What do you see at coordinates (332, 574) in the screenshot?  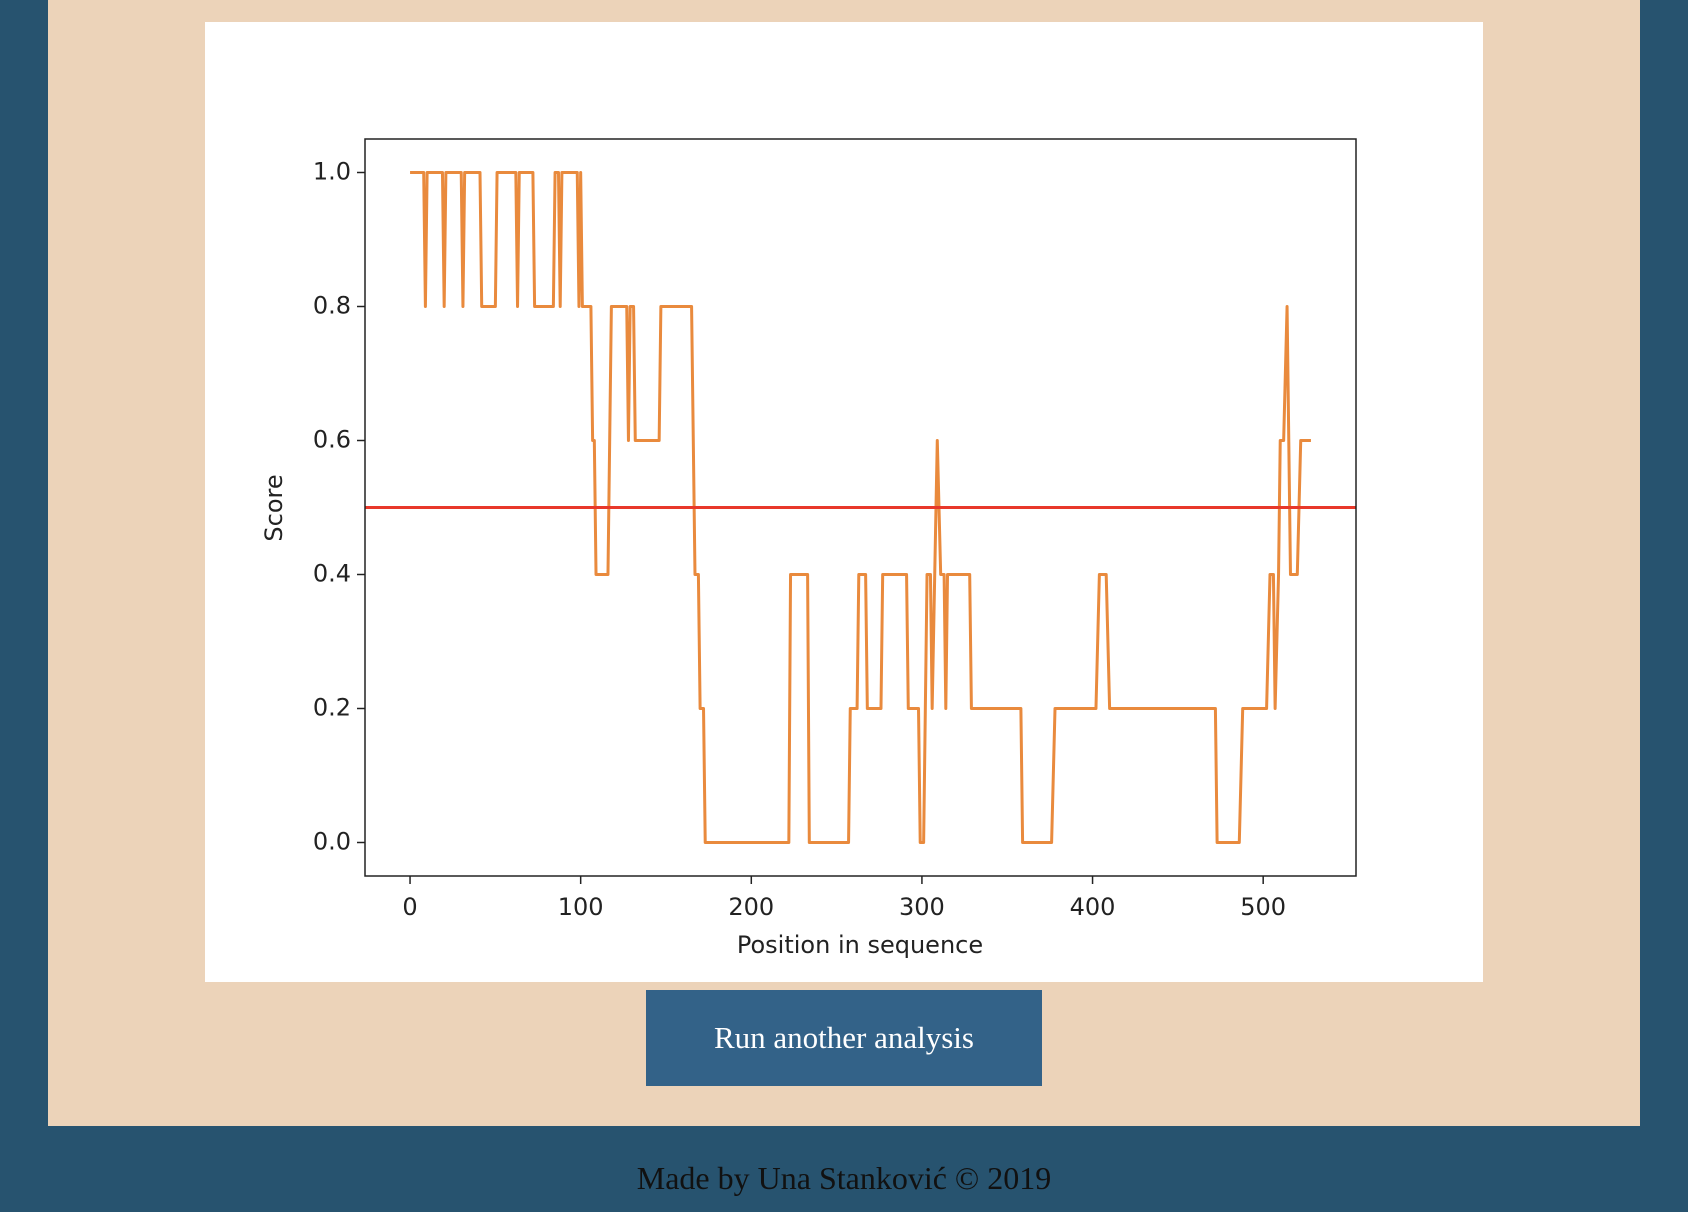 I see `y-tick-label: 0.4` at bounding box center [332, 574].